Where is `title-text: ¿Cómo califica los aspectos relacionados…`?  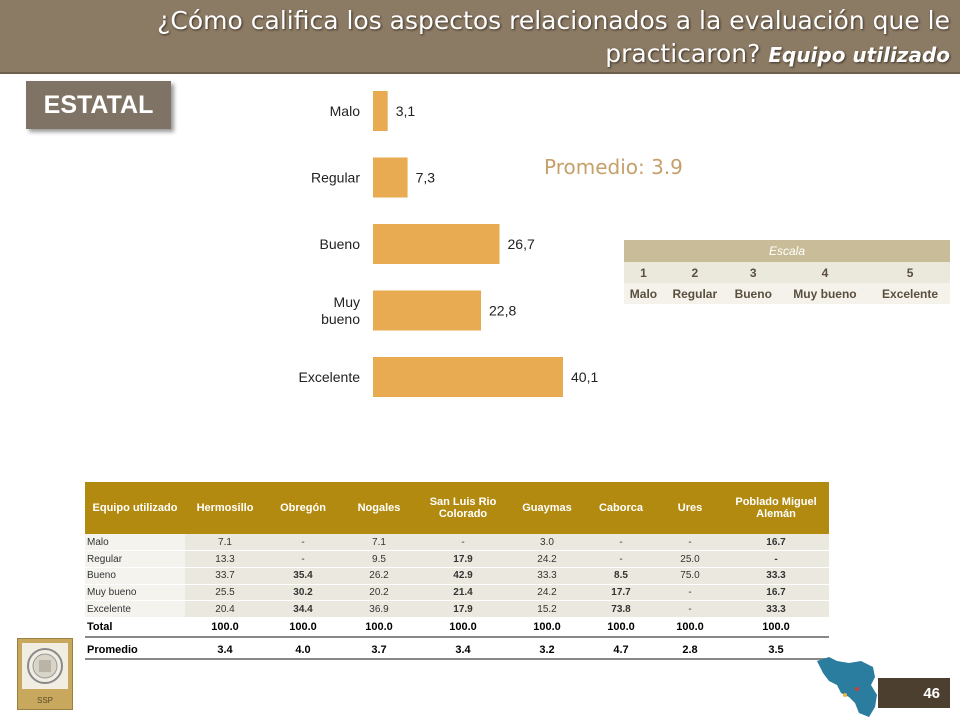
title-text: ¿Cómo califica los aspectos relacionados… is located at coordinates (553, 37).